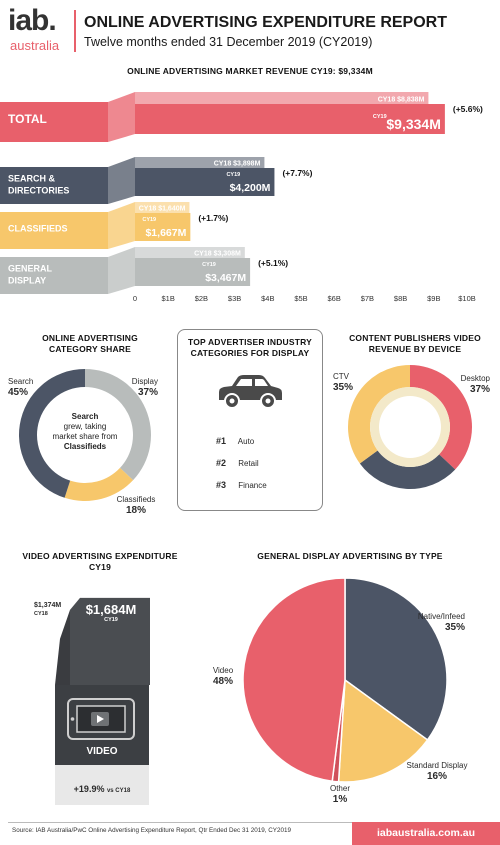  What do you see at coordinates (201, 298) in the screenshot?
I see `x-tick-label: $2B` at bounding box center [201, 298].